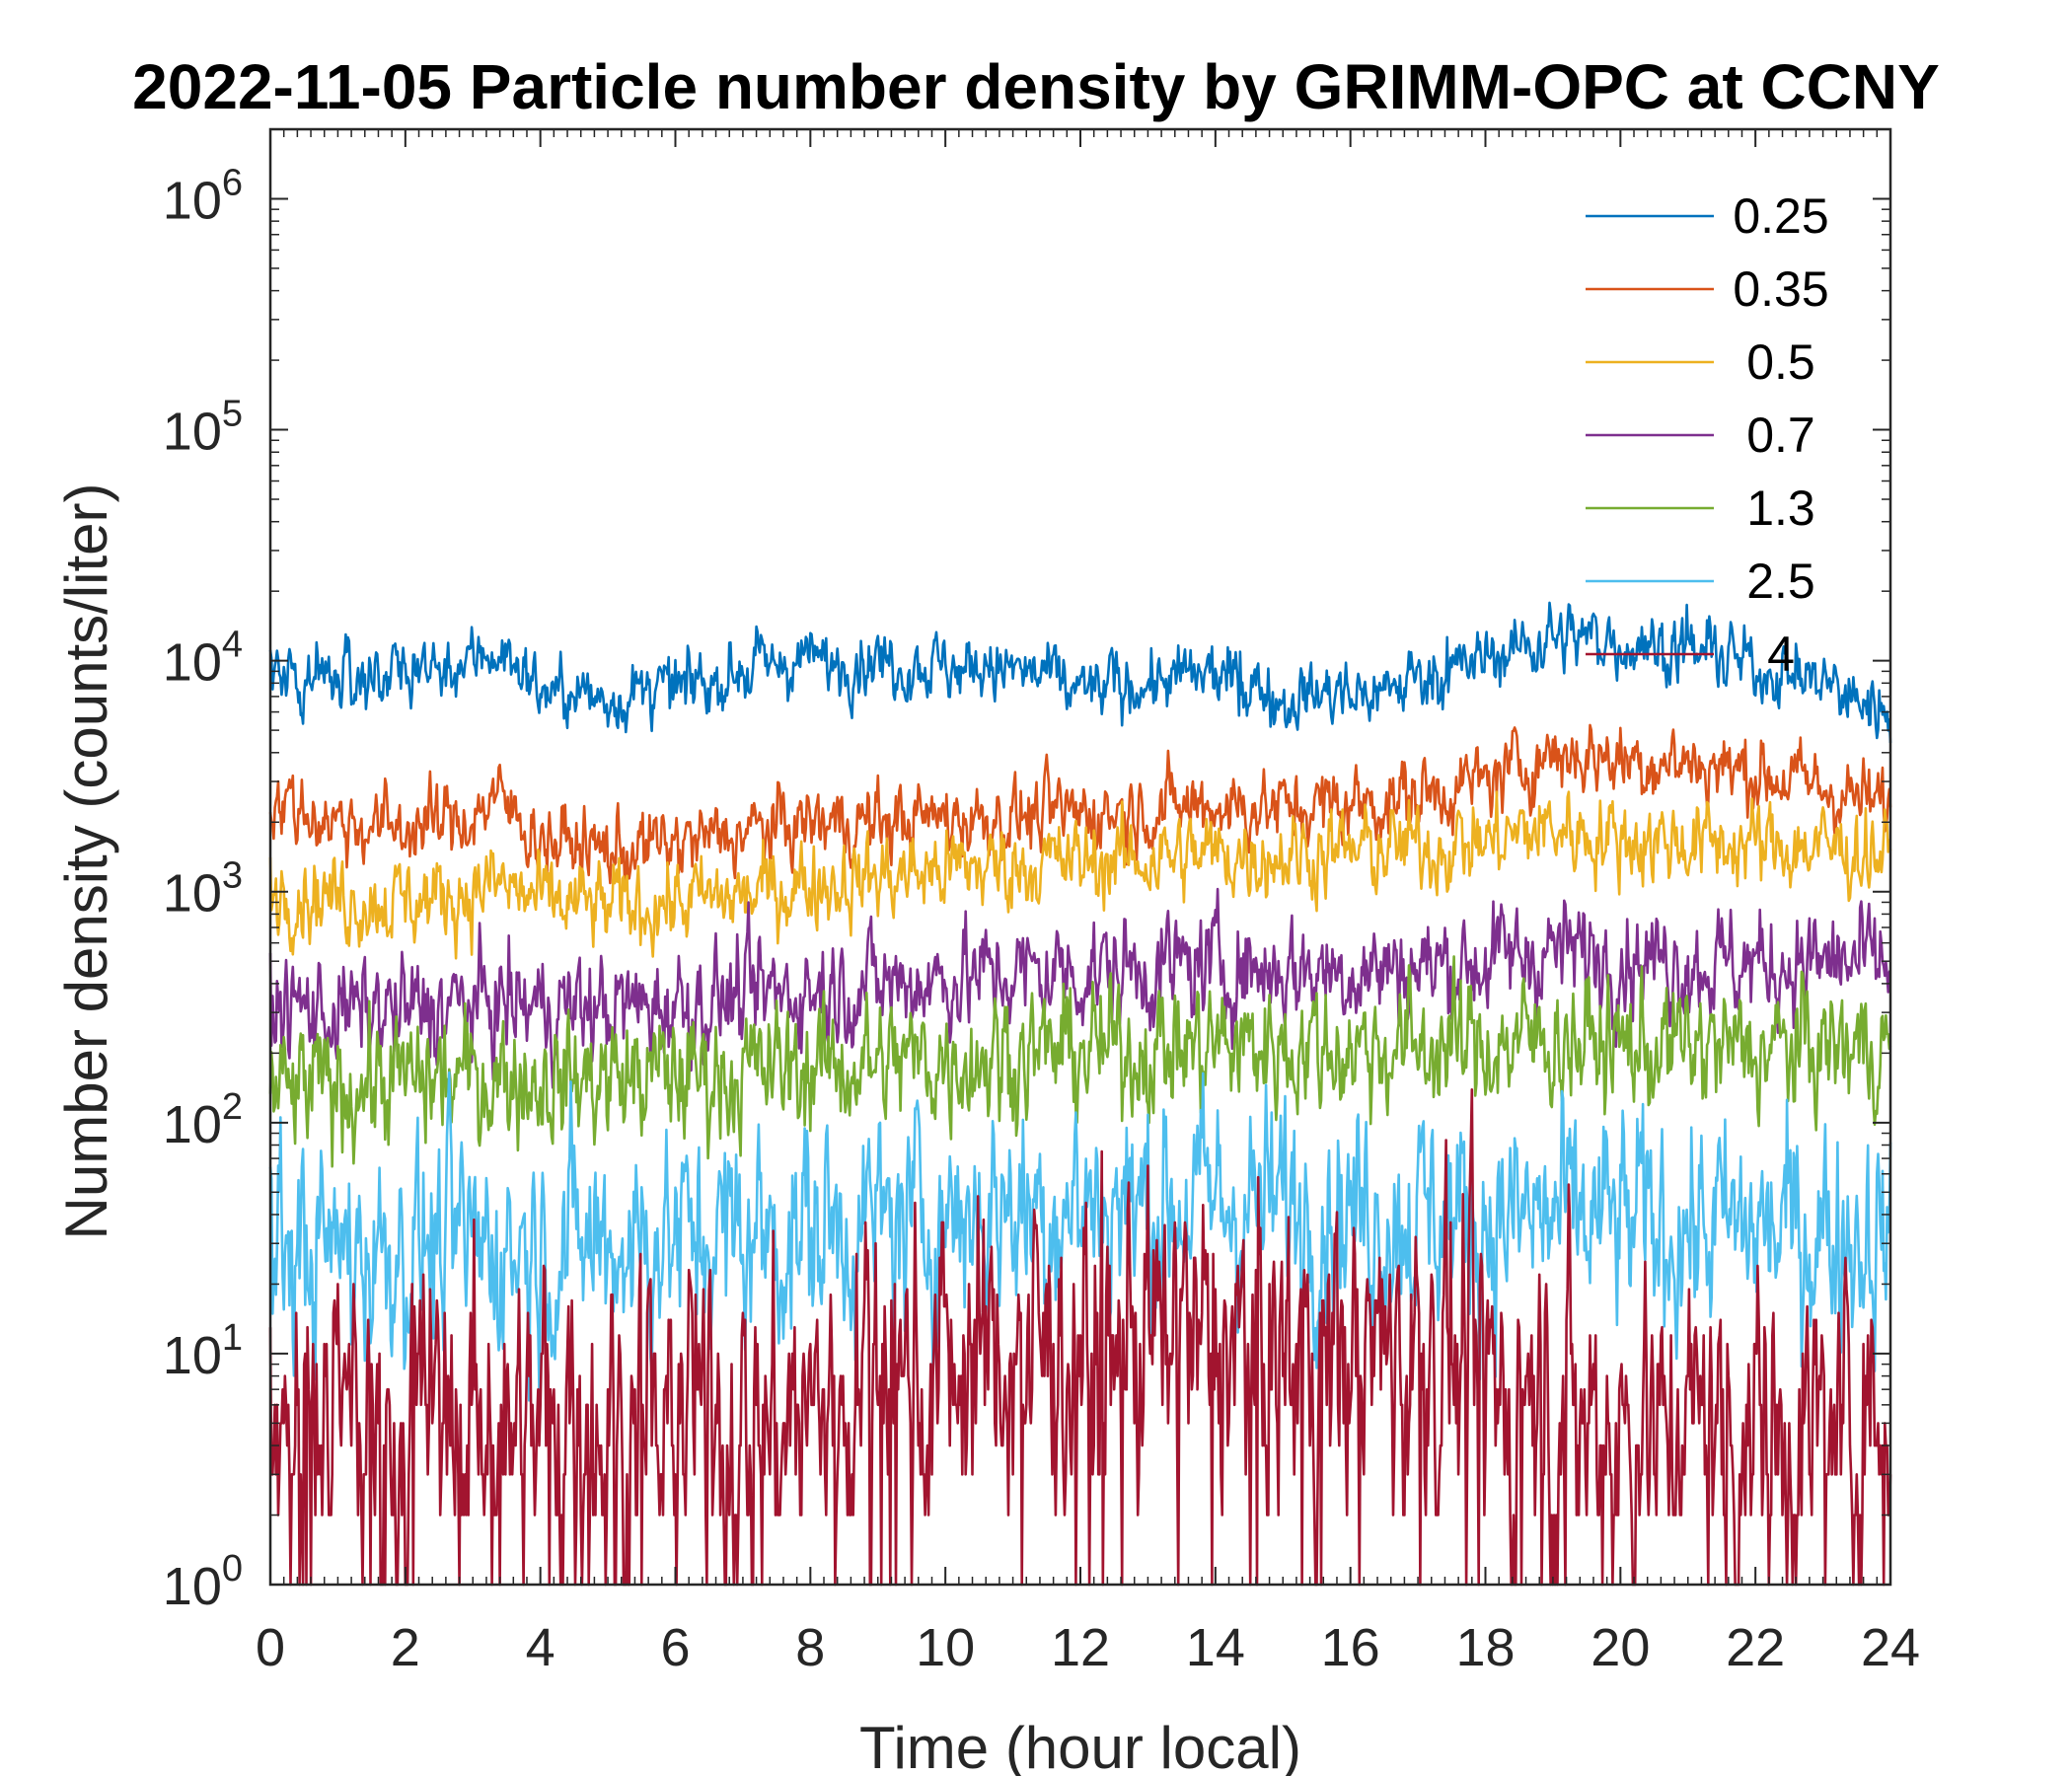 This screenshot has width=2072, height=1776. What do you see at coordinates (203, 196) in the screenshot?
I see `y-tick-label: 10⁶` at bounding box center [203, 196].